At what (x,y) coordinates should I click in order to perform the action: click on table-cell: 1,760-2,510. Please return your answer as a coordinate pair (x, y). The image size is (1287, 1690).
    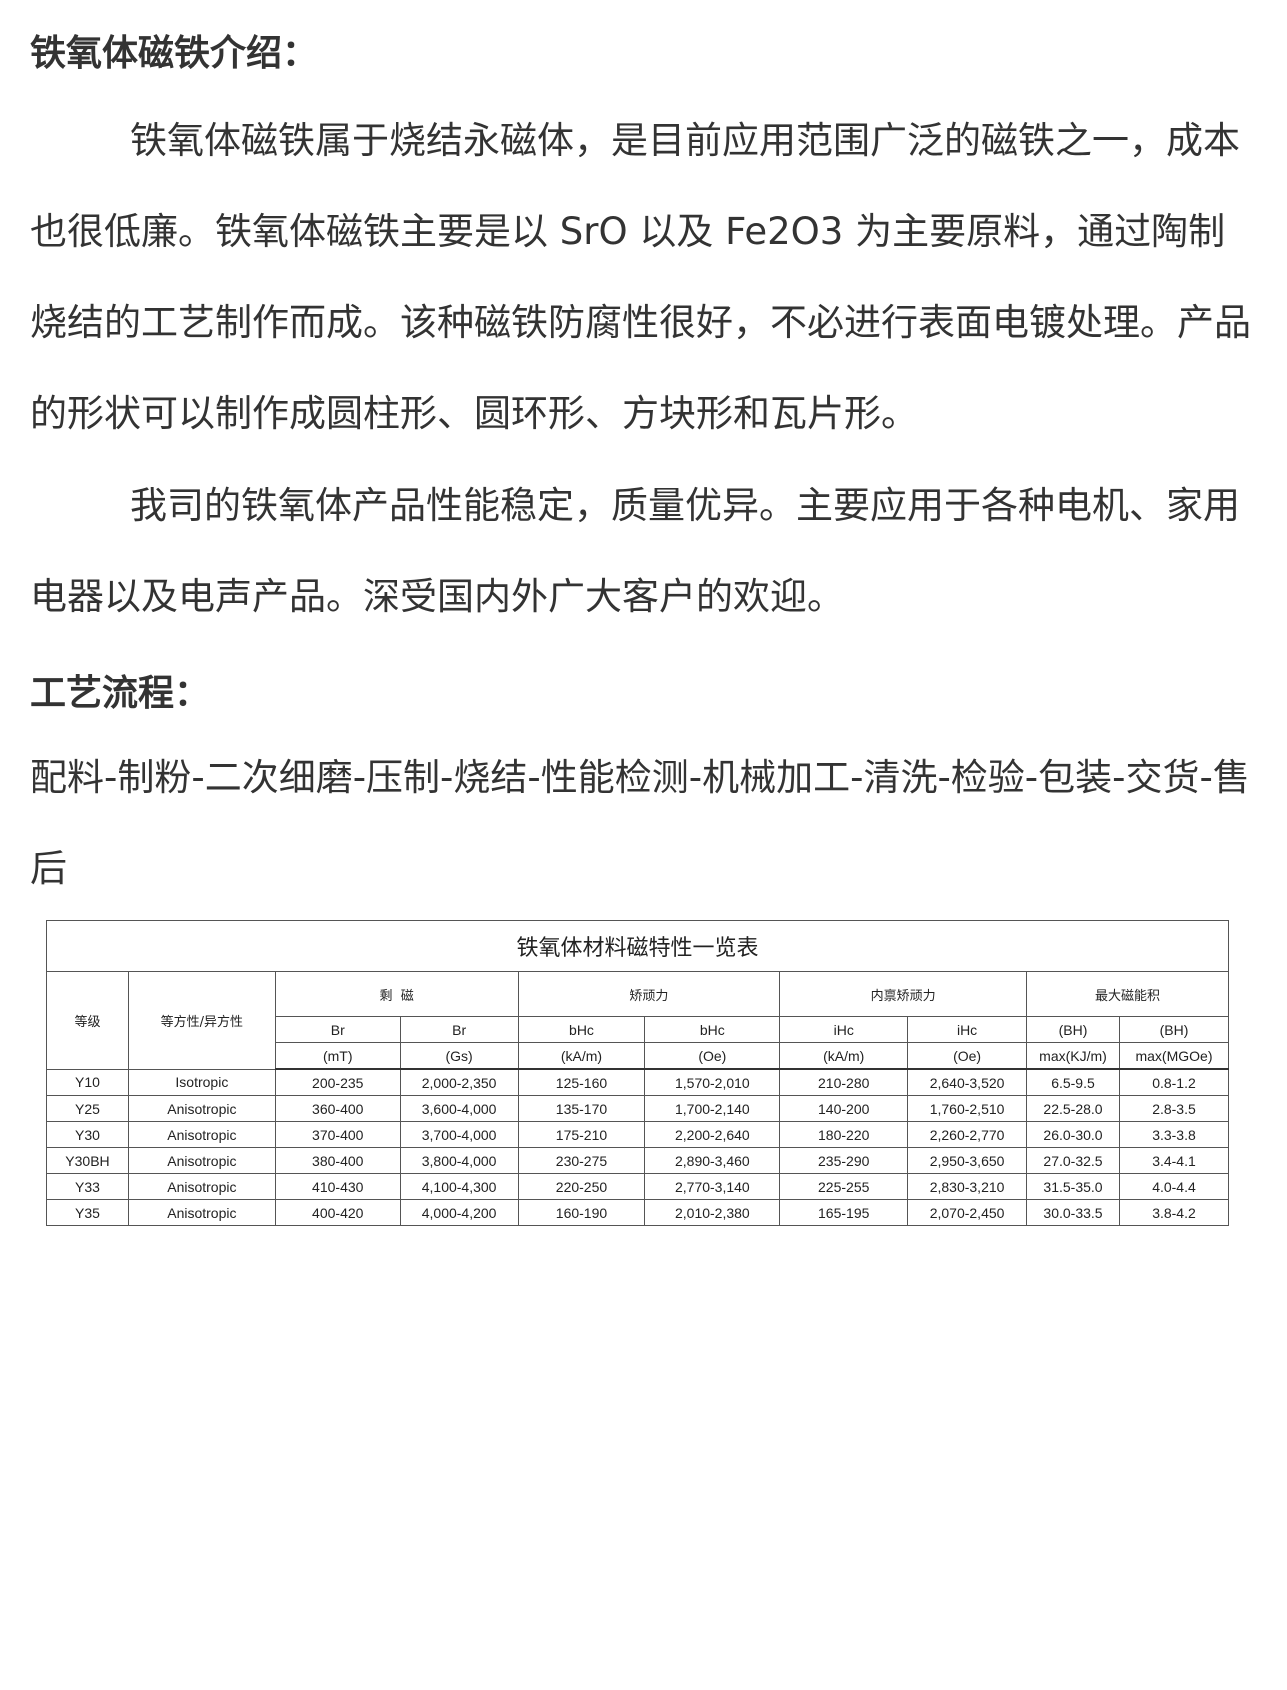
    Looking at the image, I should click on (967, 1108).